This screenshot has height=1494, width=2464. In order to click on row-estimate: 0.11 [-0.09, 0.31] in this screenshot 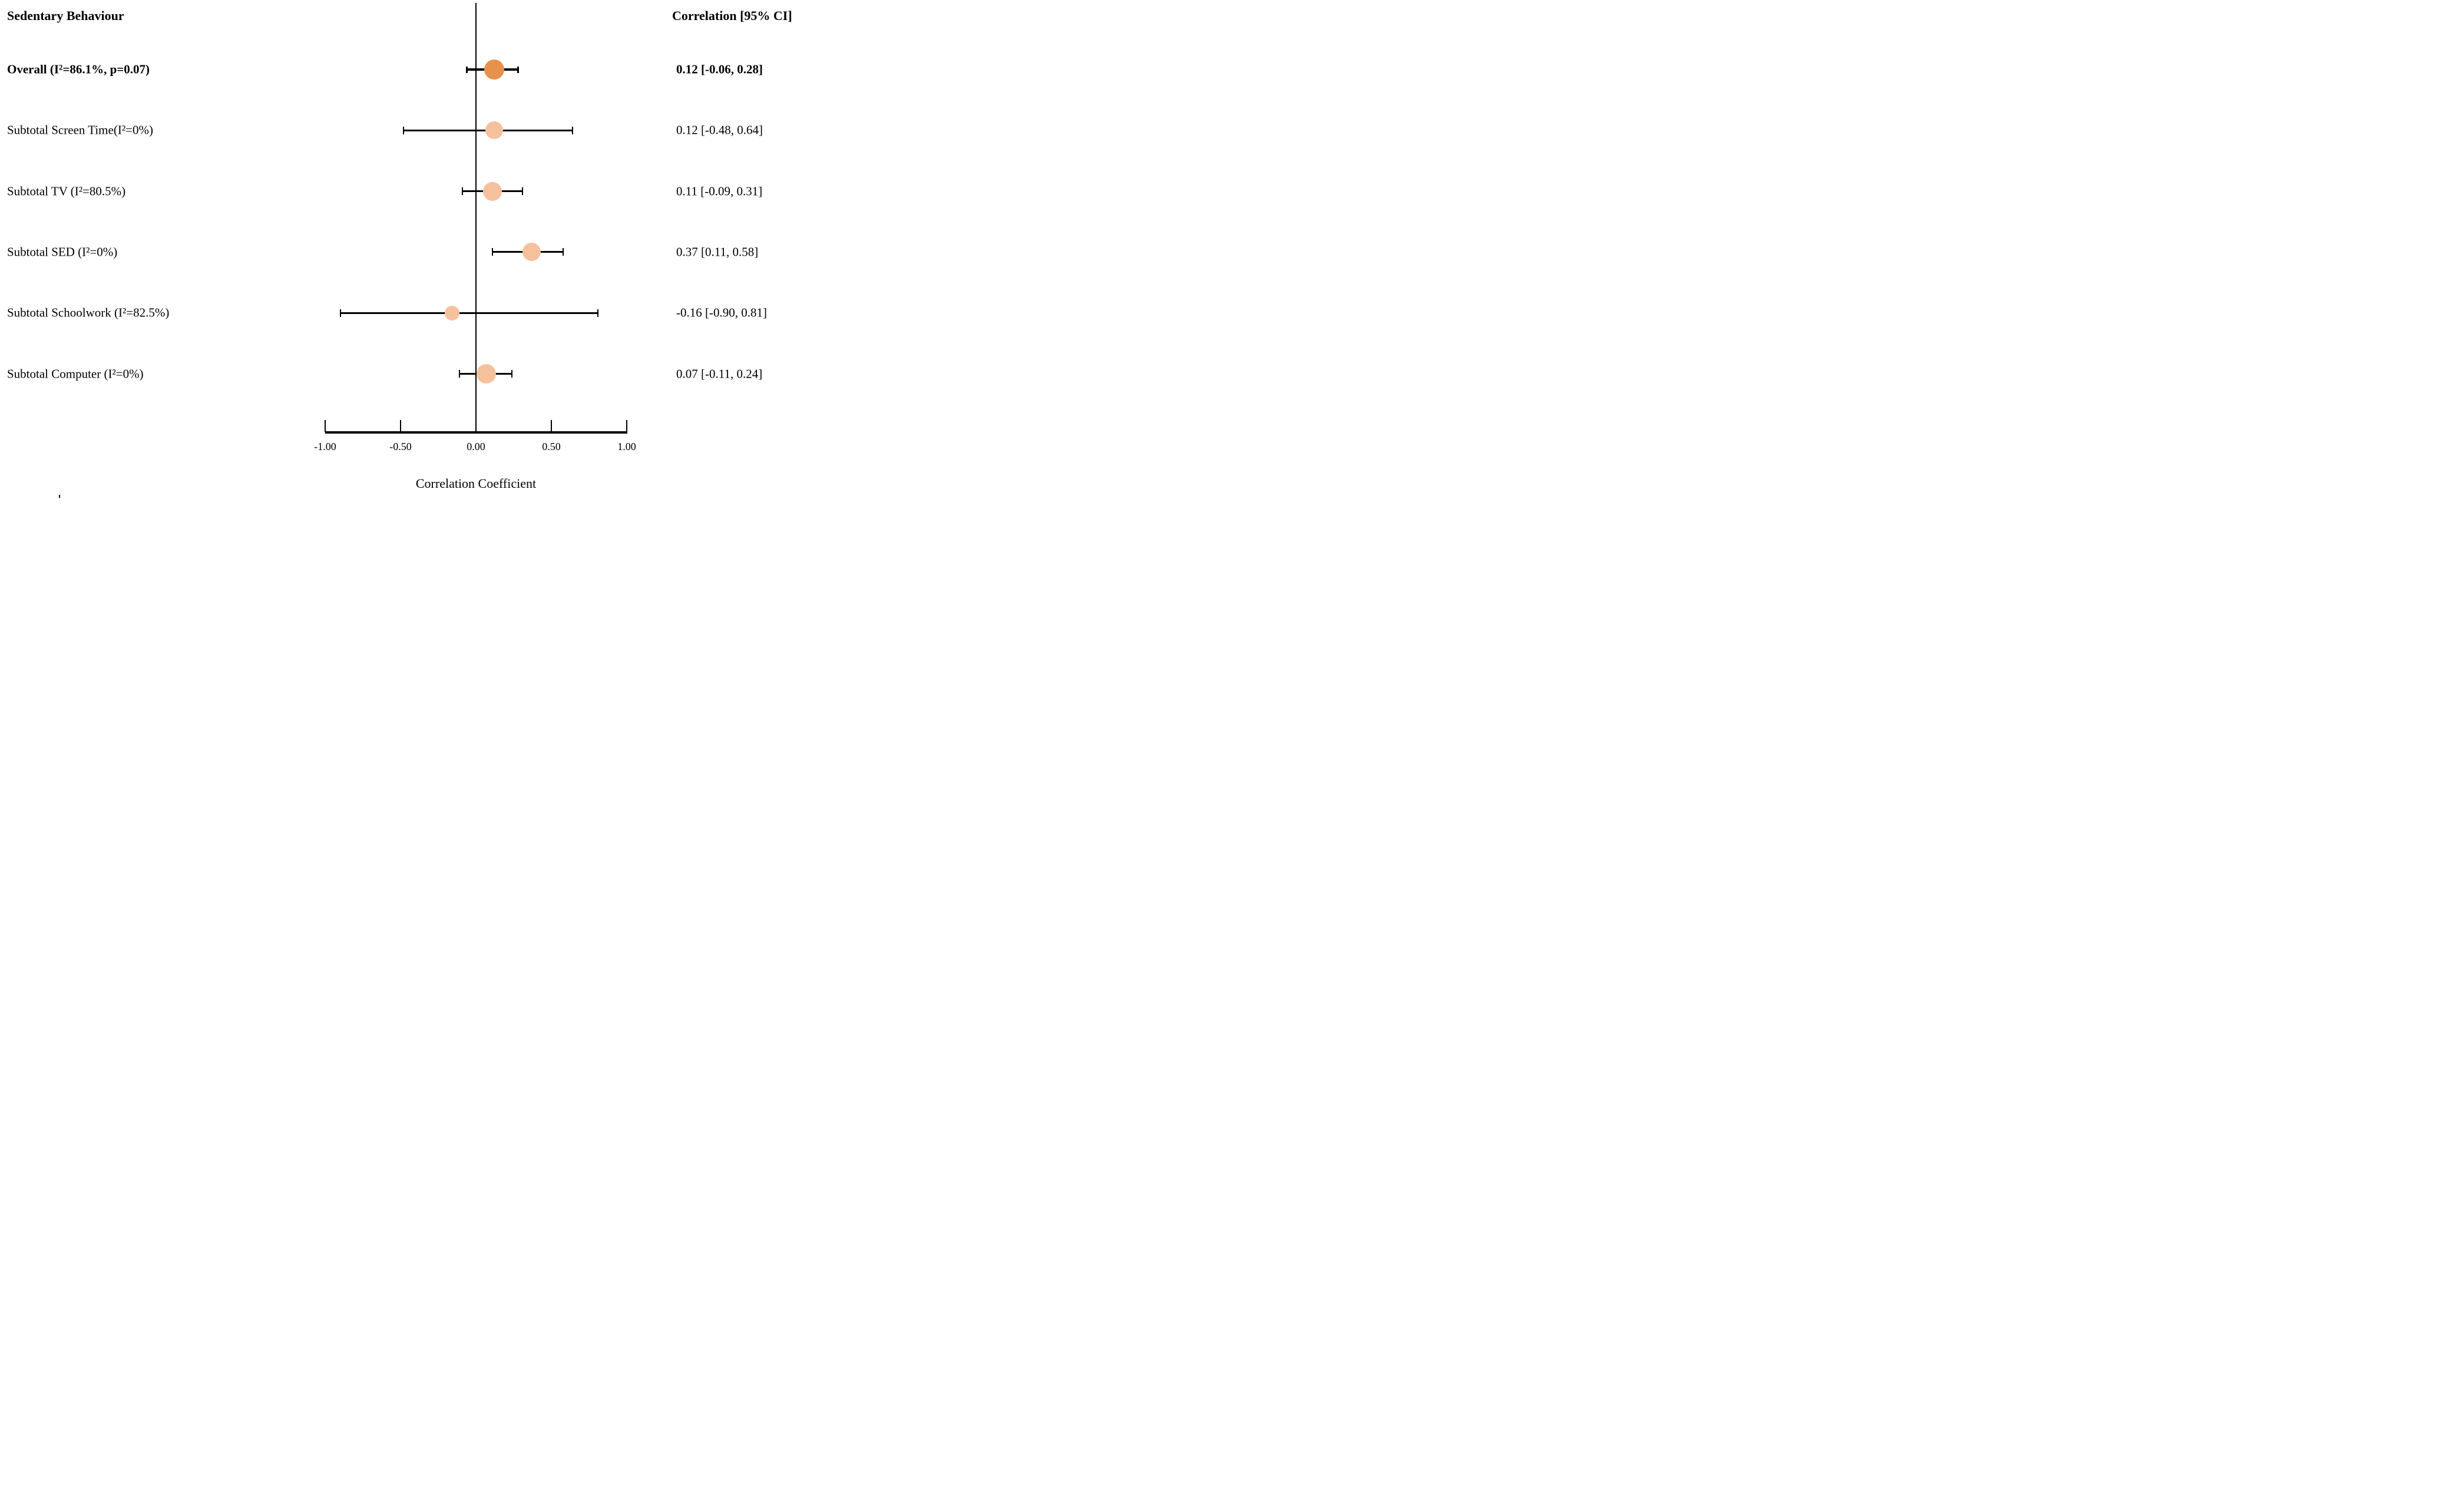, I will do `click(719, 191)`.